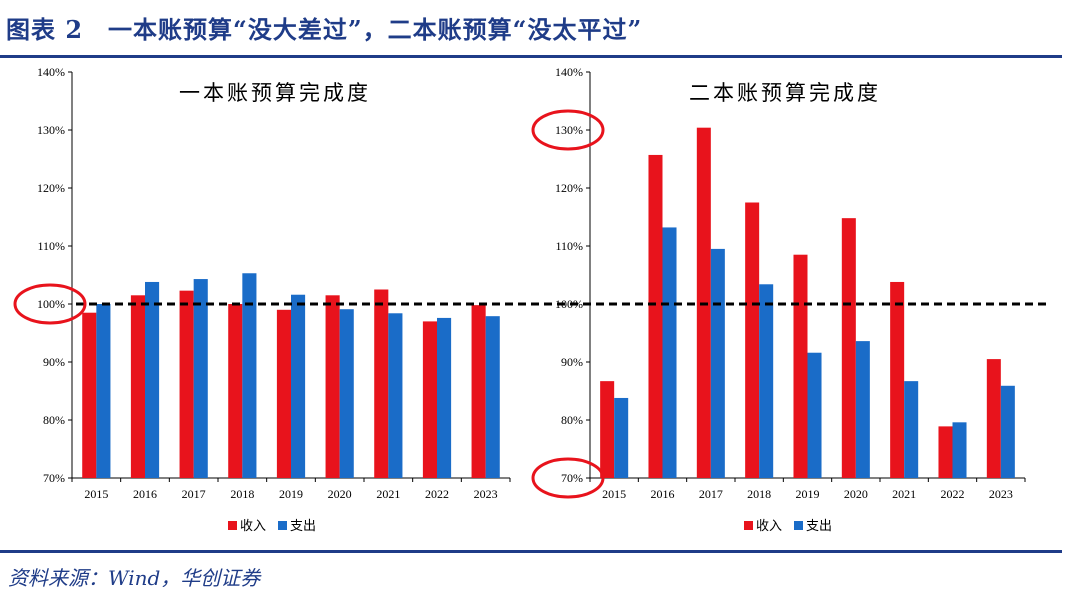  Describe the element at coordinates (531, 551) in the screenshot. I see `bottom-divider` at that location.